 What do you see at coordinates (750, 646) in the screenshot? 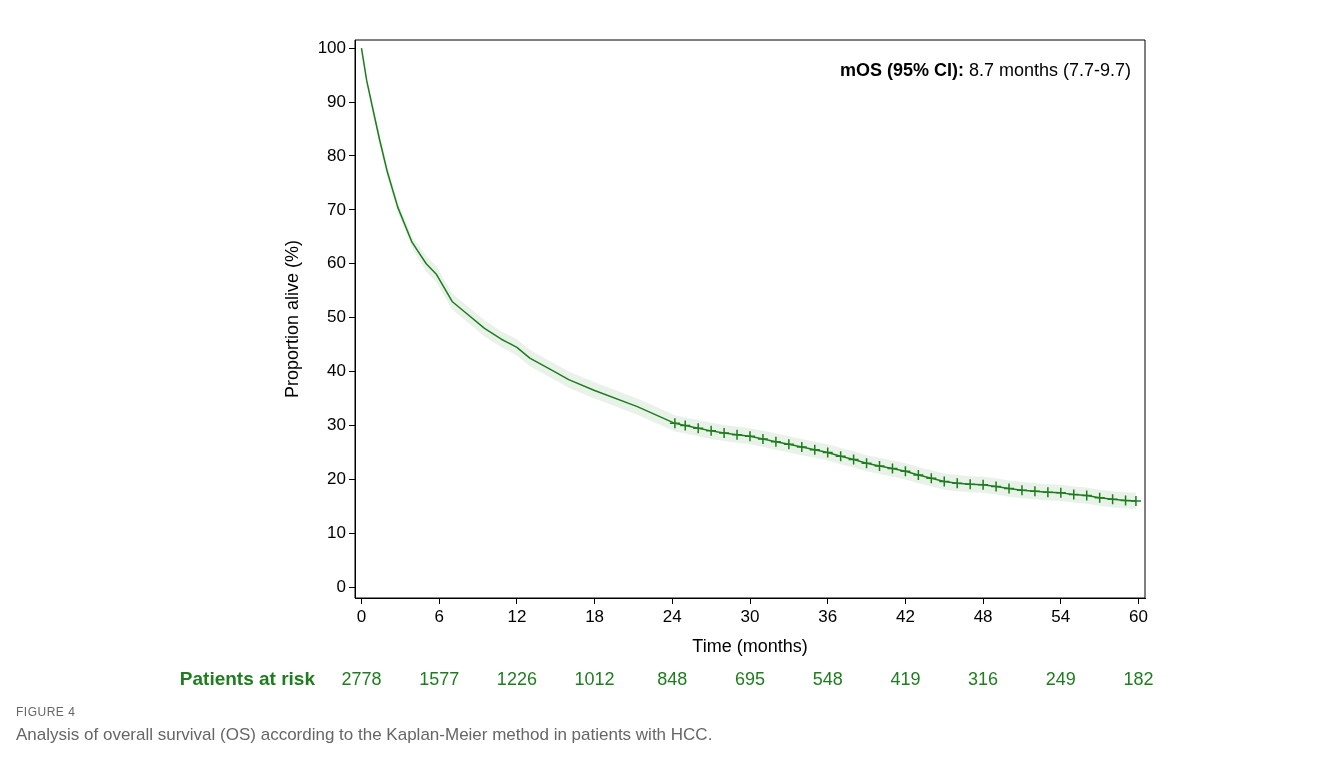
I see `x-axis-title: Time (months)` at bounding box center [750, 646].